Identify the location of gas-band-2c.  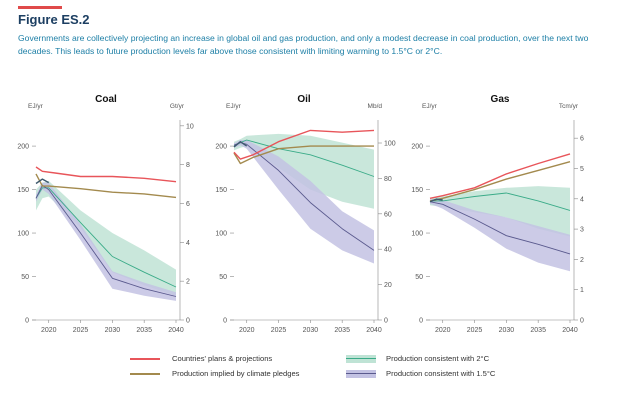
(500, 211).